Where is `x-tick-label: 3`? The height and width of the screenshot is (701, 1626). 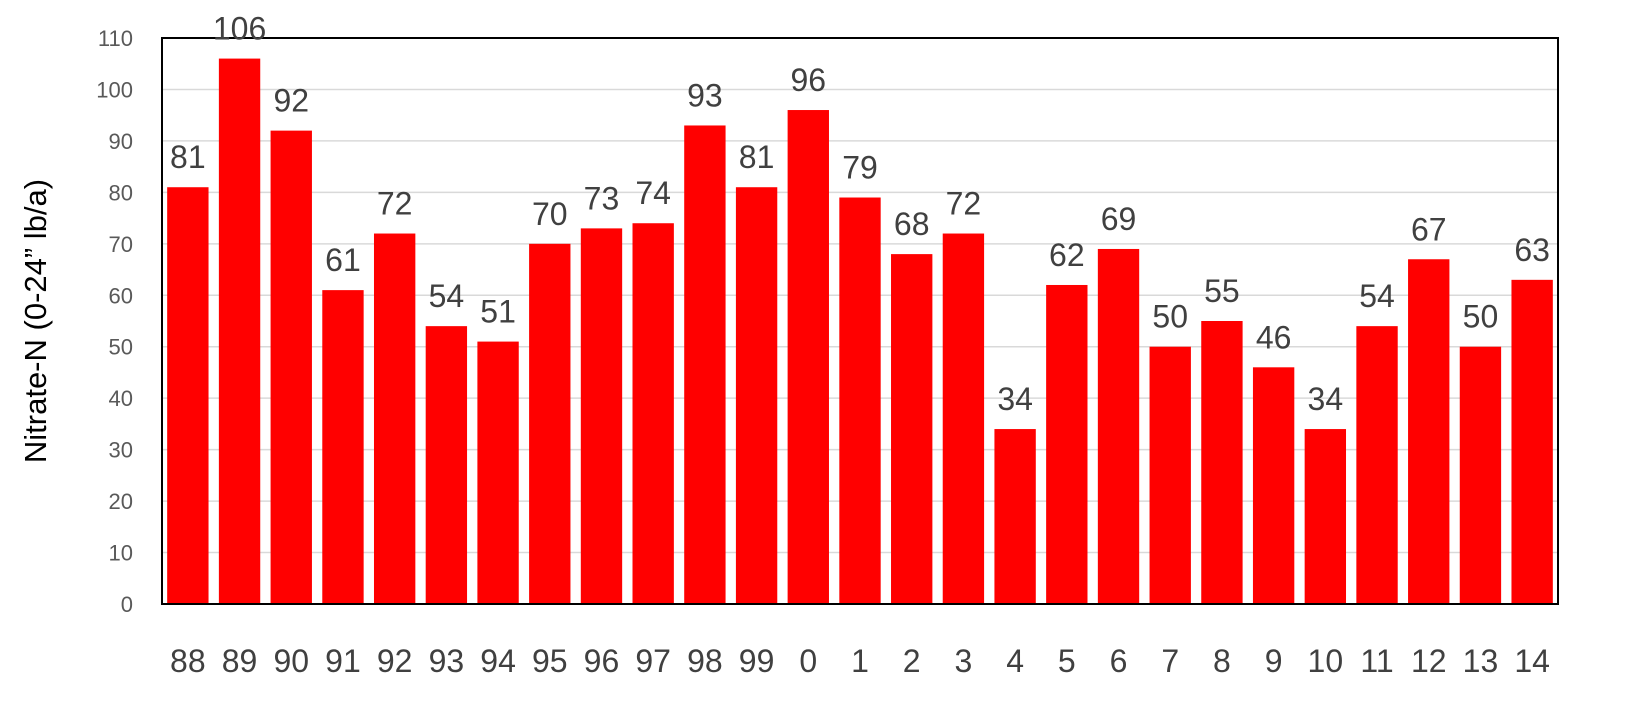
x-tick-label: 3 is located at coordinates (964, 661).